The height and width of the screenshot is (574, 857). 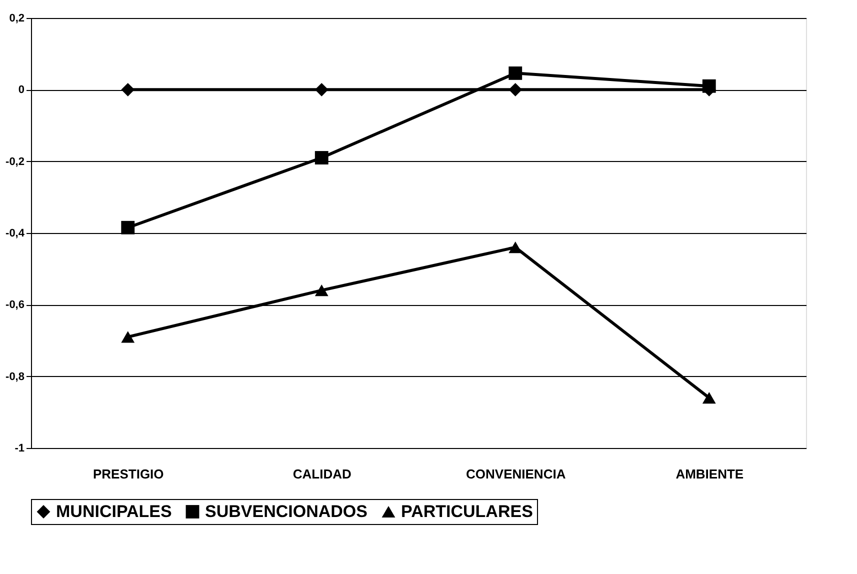 I want to click on y-tick-label: 0, so click(x=21, y=90).